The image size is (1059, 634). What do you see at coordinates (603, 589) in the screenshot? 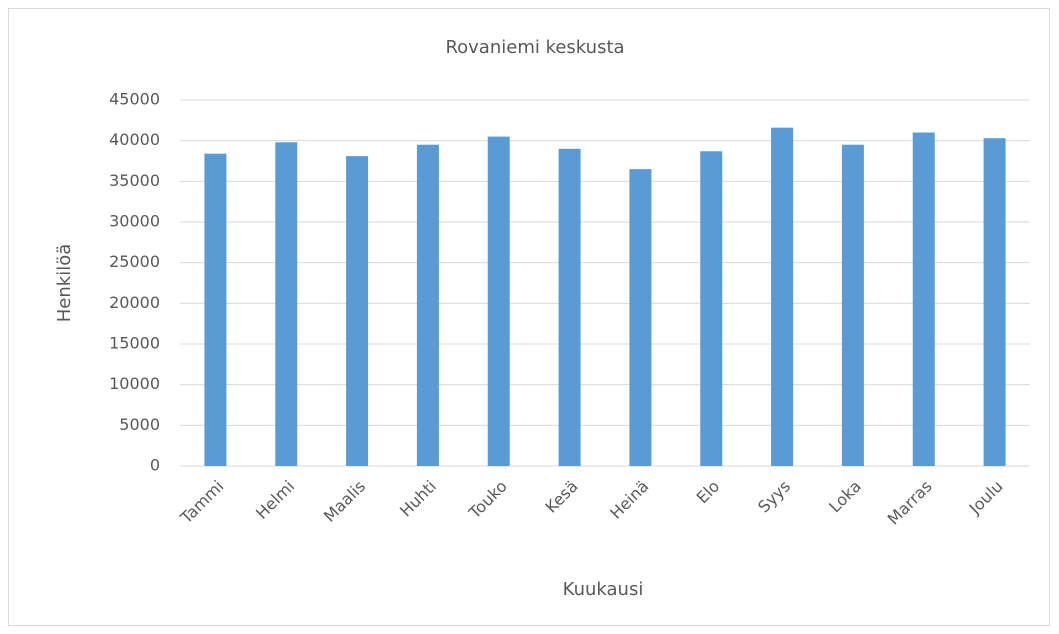
I see `x-axis-label: Kuukausi` at bounding box center [603, 589].